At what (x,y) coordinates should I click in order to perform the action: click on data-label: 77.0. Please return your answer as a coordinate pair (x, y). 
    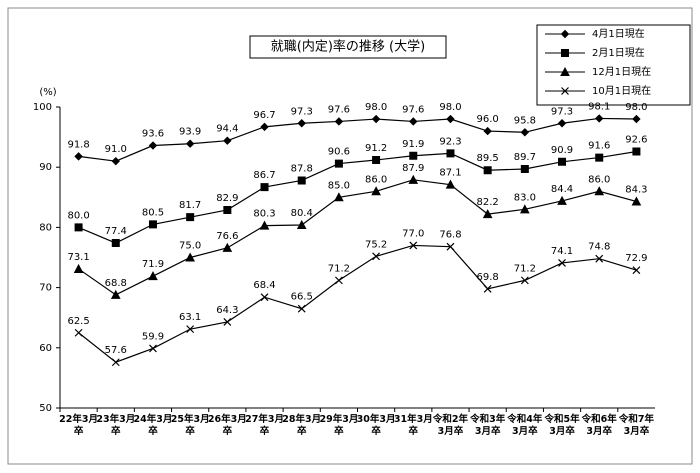
    Looking at the image, I should click on (413, 233).